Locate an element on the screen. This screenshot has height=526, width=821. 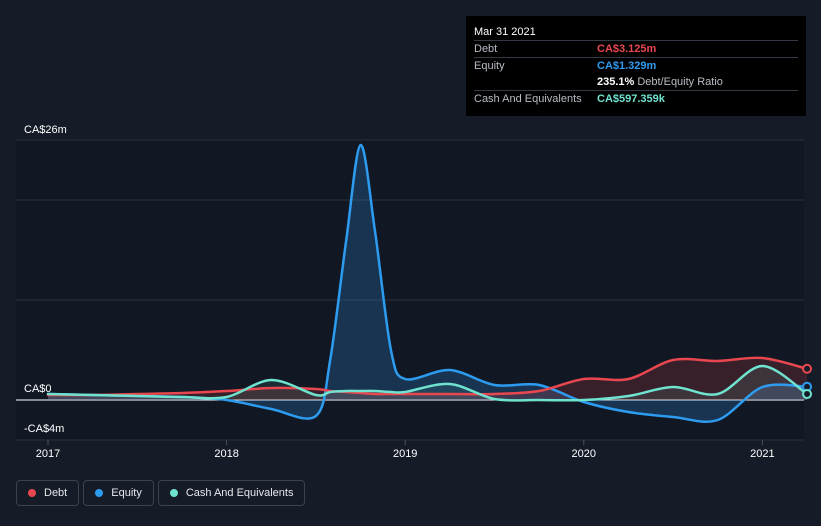
equity-dot-icon is located at coordinates (99, 493).